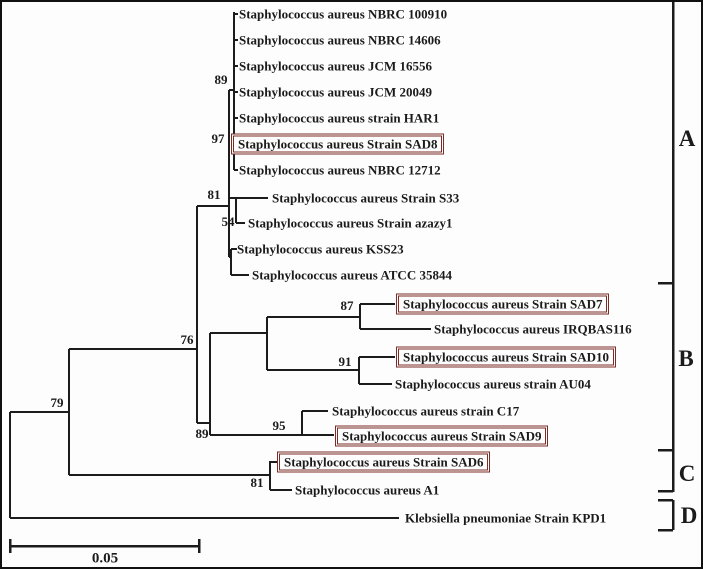  I want to click on taxon-label: Staphylococcus aureus JCM 20049, so click(335, 92).